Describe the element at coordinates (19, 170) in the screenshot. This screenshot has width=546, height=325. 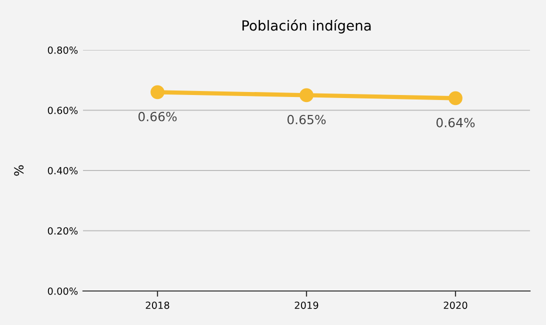
I see `y-axis-title: %` at that location.